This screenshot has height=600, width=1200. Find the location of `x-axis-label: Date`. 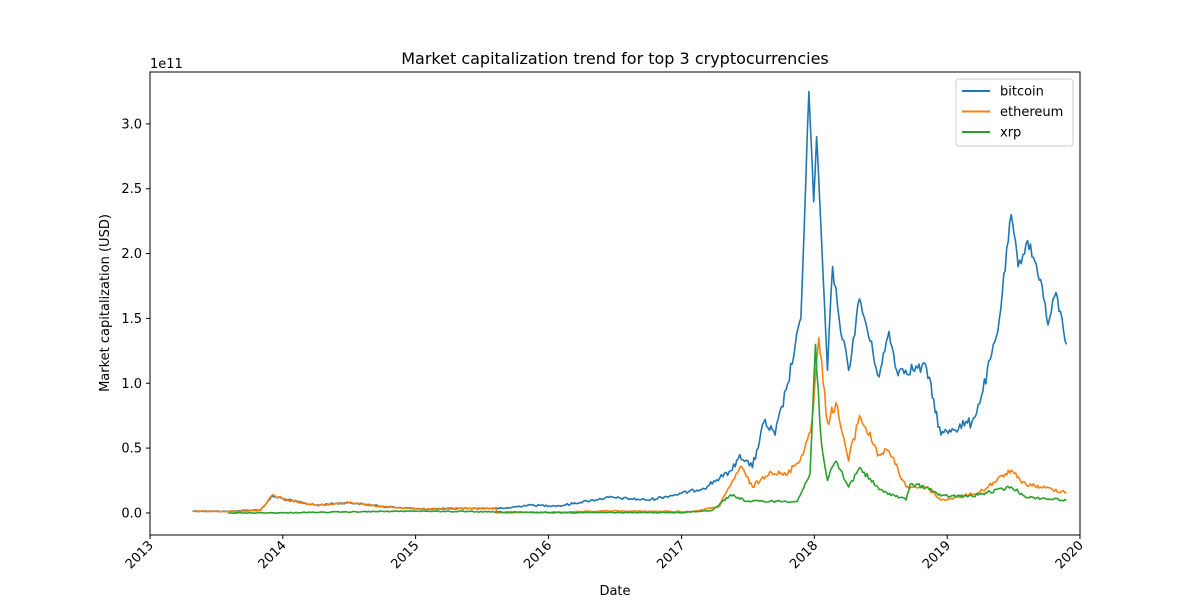

x-axis-label: Date is located at coordinates (614, 591).